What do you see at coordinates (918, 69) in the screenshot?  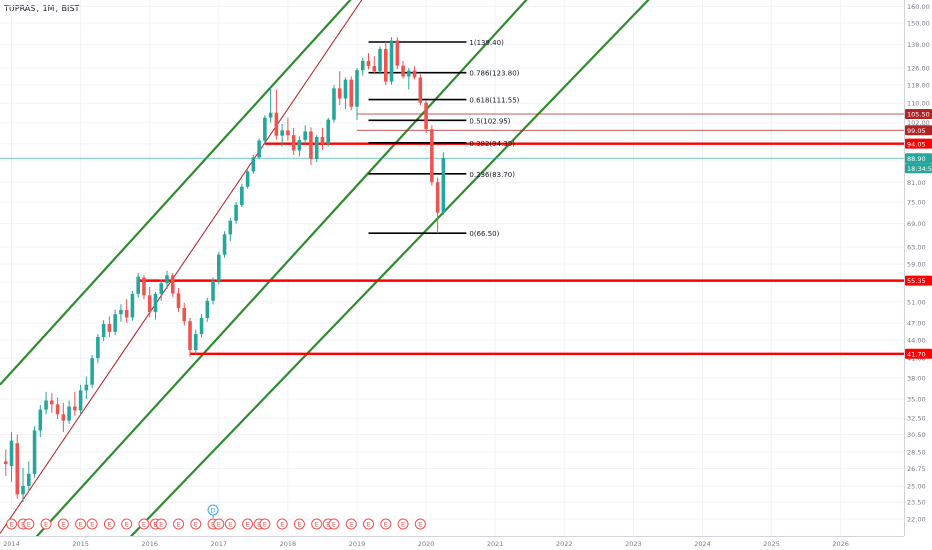 I see `y-tick-label: 126.00` at bounding box center [918, 69].